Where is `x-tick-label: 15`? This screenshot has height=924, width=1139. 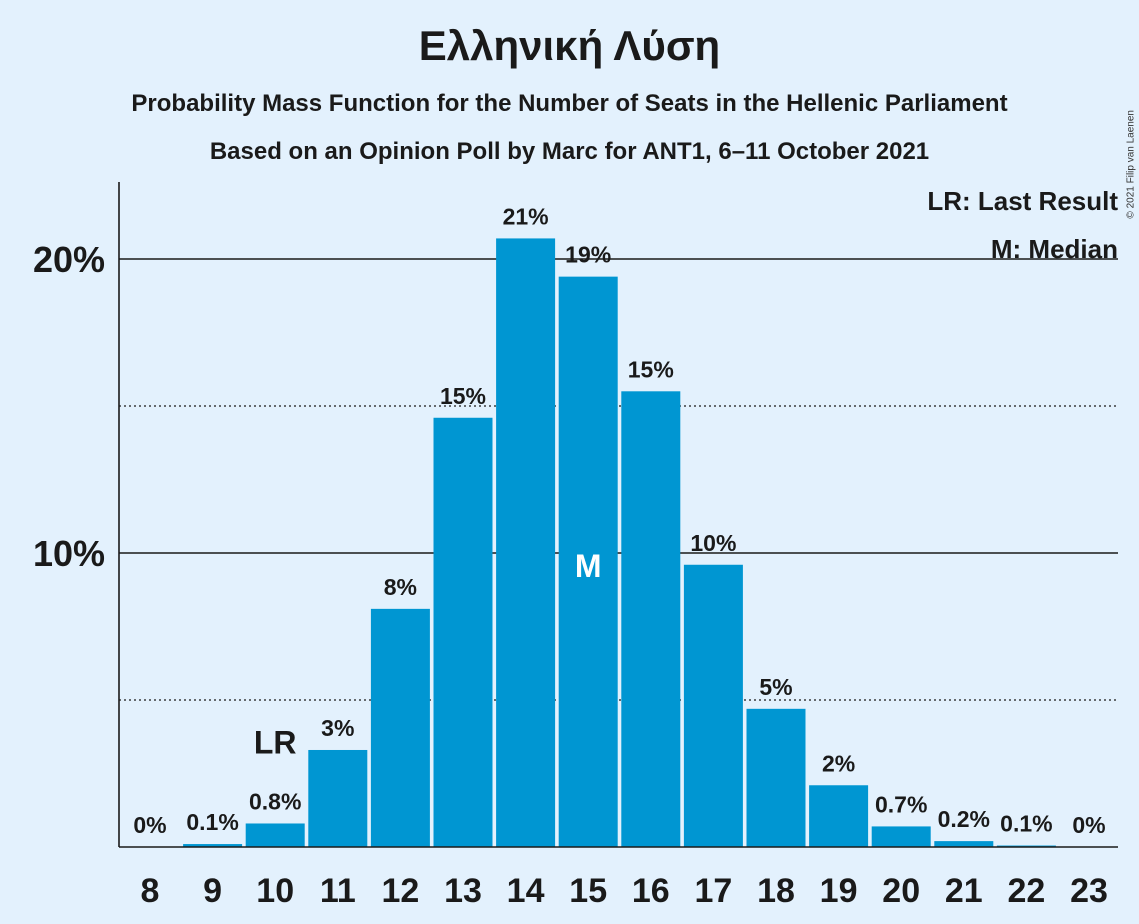
x-tick-label: 15 is located at coordinates (588, 891).